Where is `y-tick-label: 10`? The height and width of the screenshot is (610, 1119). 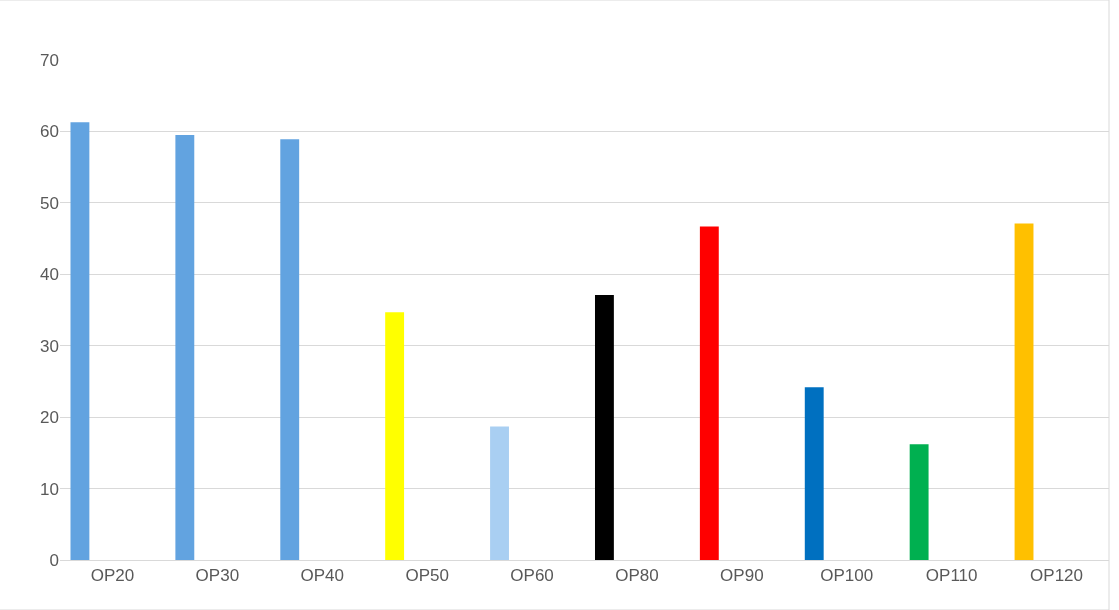 y-tick-label: 10 is located at coordinates (49, 489).